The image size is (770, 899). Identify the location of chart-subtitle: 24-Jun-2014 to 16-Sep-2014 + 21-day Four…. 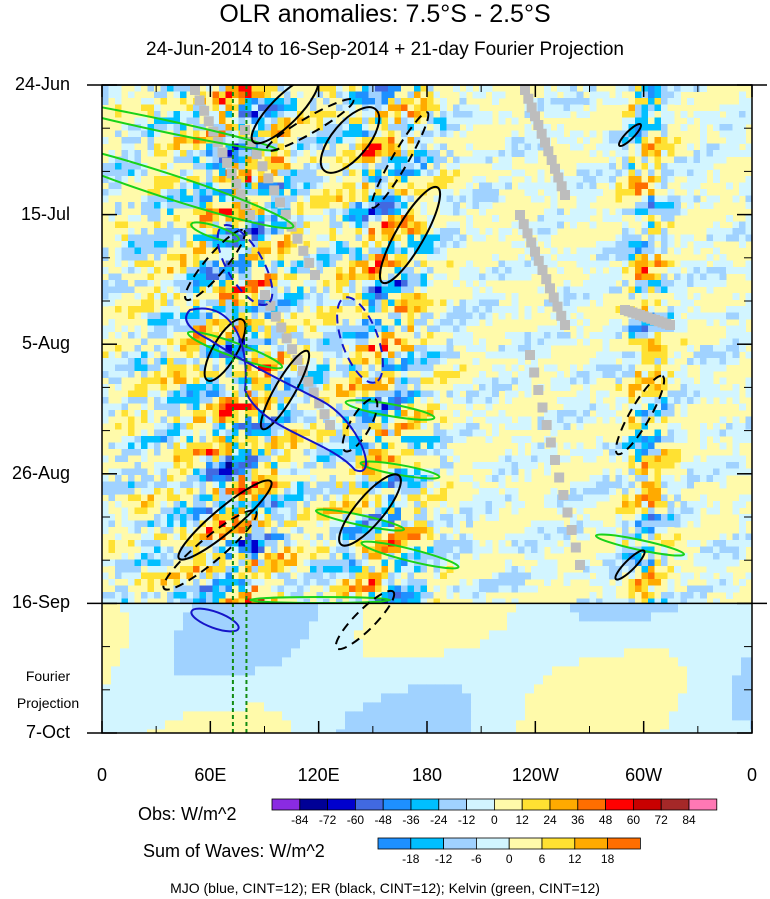
(385, 49).